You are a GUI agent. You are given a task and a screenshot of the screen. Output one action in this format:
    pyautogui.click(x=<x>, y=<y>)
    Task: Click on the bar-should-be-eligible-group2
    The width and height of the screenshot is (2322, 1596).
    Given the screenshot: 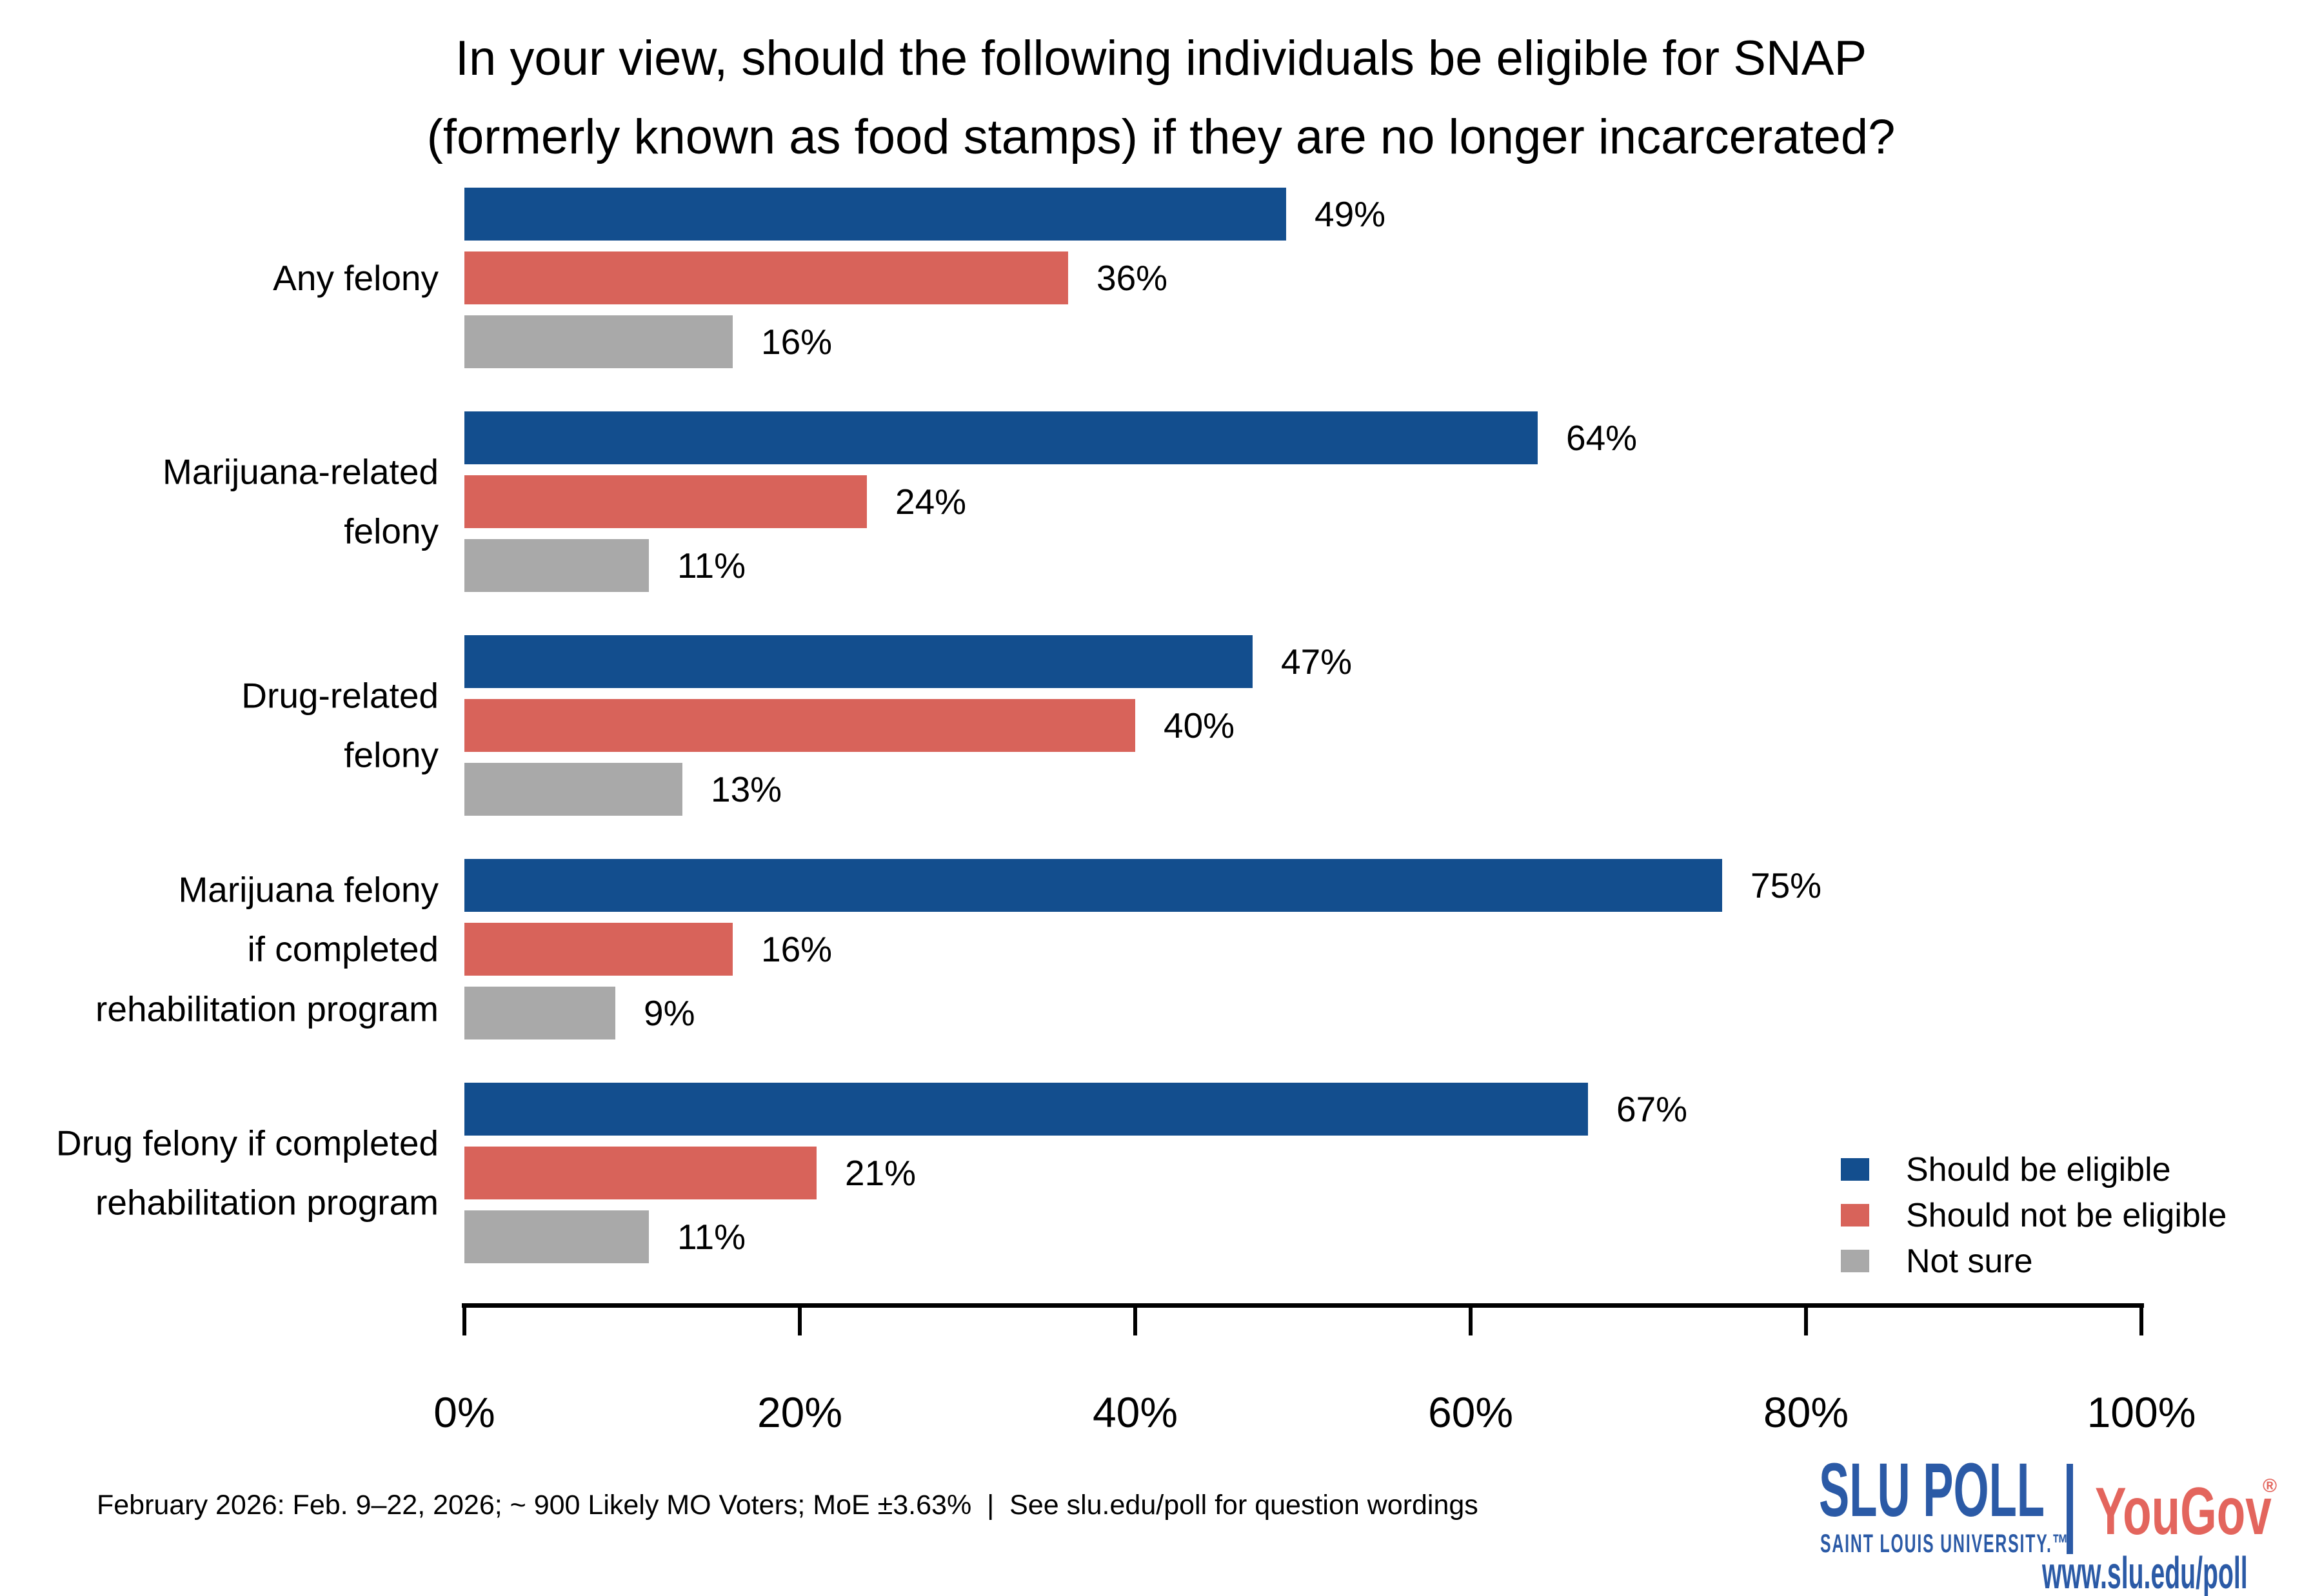 What is the action you would take?
    pyautogui.click(x=1001, y=437)
    